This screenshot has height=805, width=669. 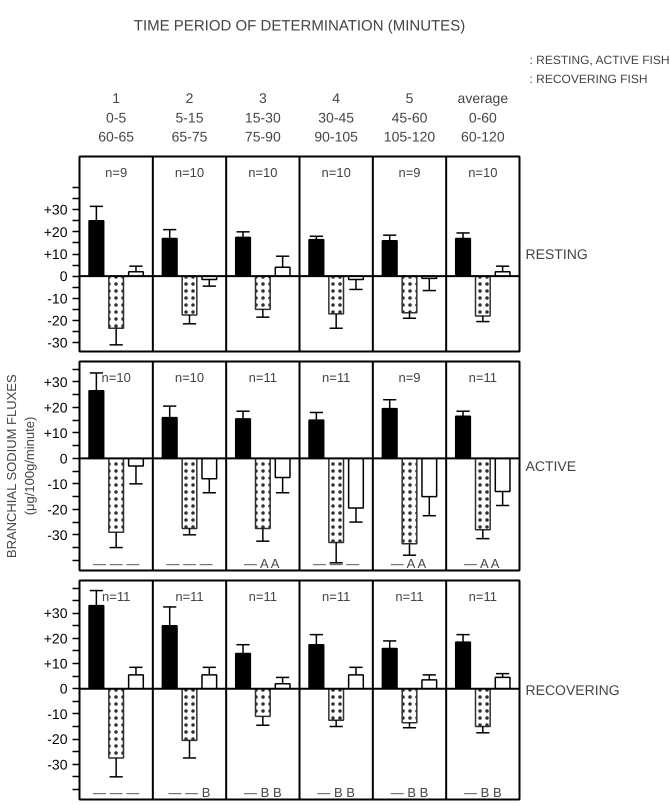 What do you see at coordinates (190, 117) in the screenshot?
I see `x-tick-label: 2 5-15 65-75` at bounding box center [190, 117].